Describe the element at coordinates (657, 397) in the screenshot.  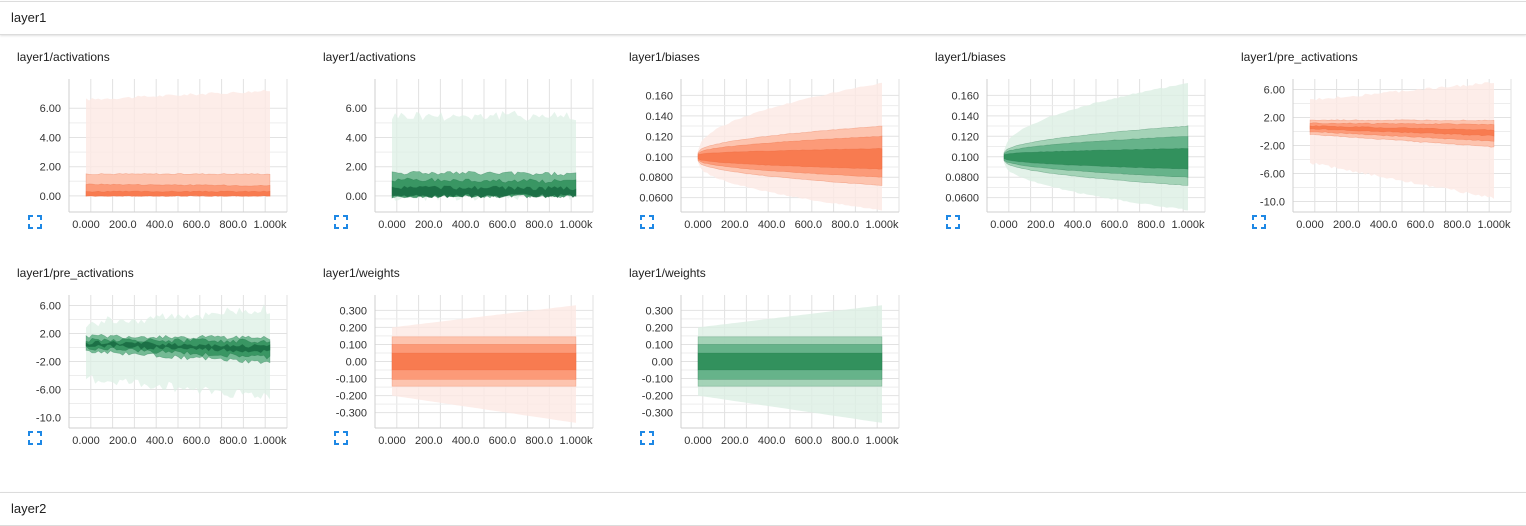
I see `y-tick-label: -0.200` at that location.